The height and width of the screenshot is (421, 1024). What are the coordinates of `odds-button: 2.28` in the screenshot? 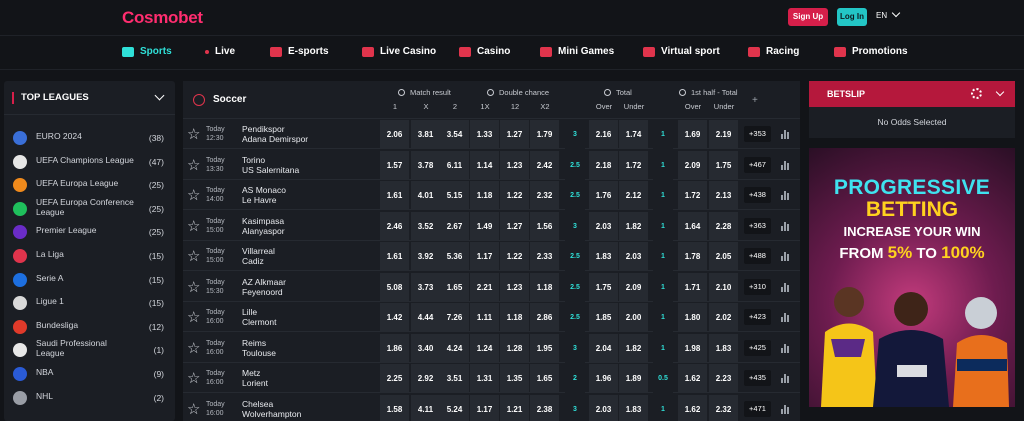 It's located at (723, 226).